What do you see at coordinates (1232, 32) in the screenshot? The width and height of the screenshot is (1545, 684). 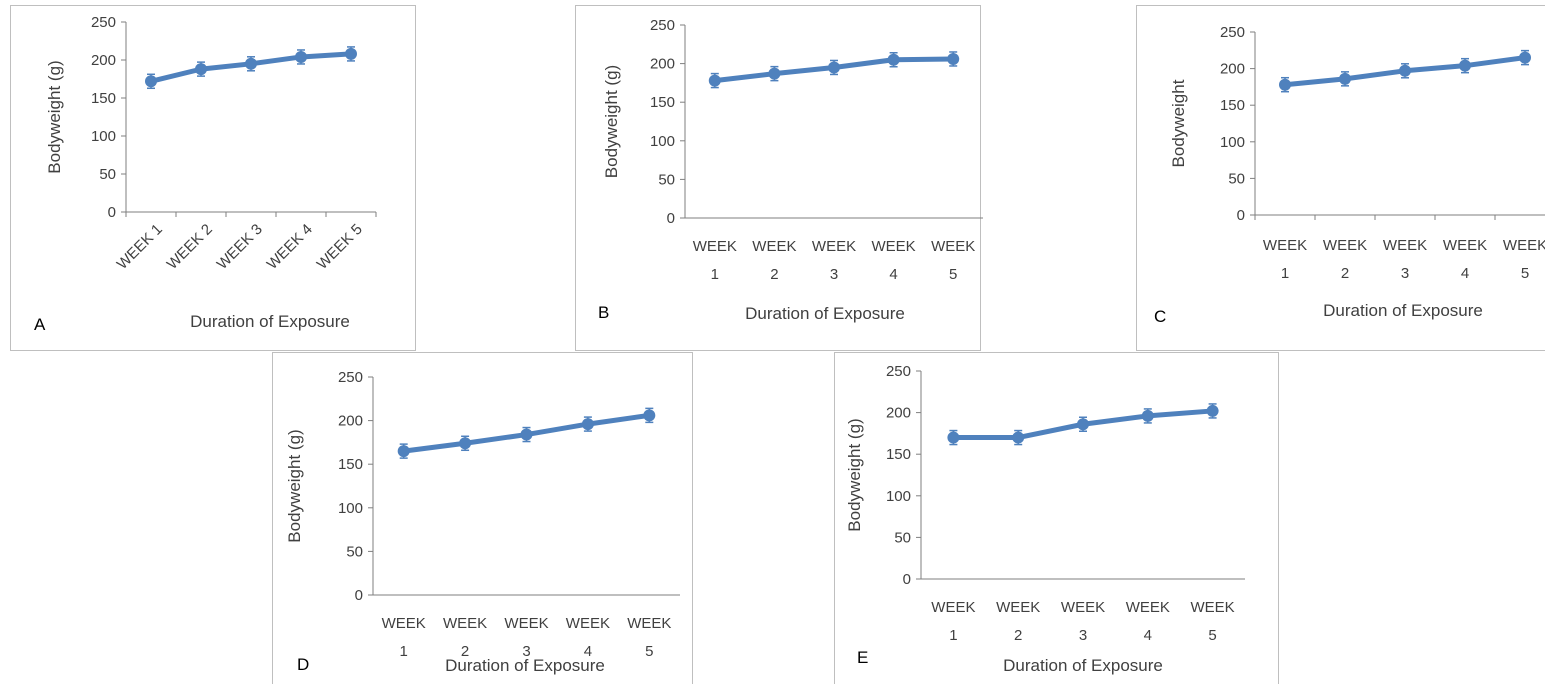 I see `panel-c-y-tick-label: 250` at bounding box center [1232, 32].